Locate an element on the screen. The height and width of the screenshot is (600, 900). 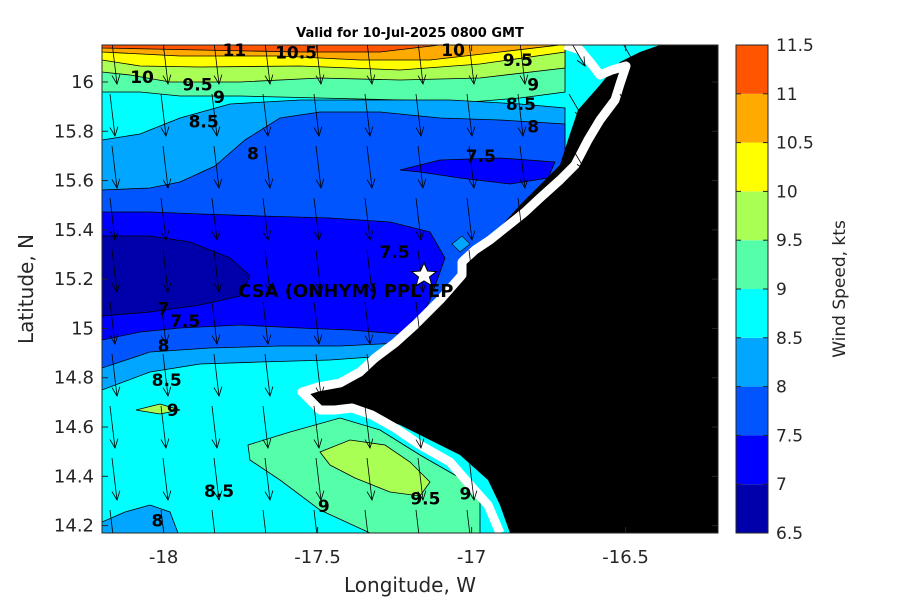
colorbar-tick-label: 11 is located at coordinates (787, 95).